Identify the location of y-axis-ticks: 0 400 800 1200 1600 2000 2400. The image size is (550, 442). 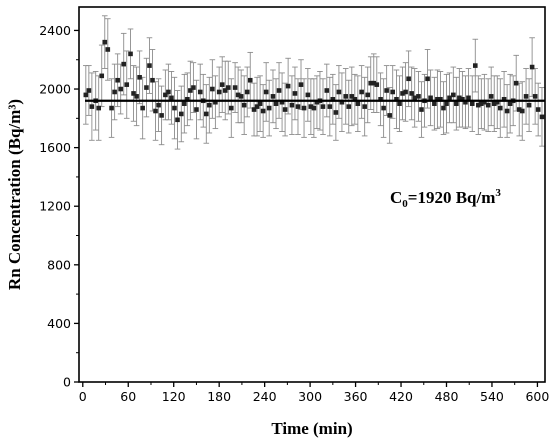
(59, 206).